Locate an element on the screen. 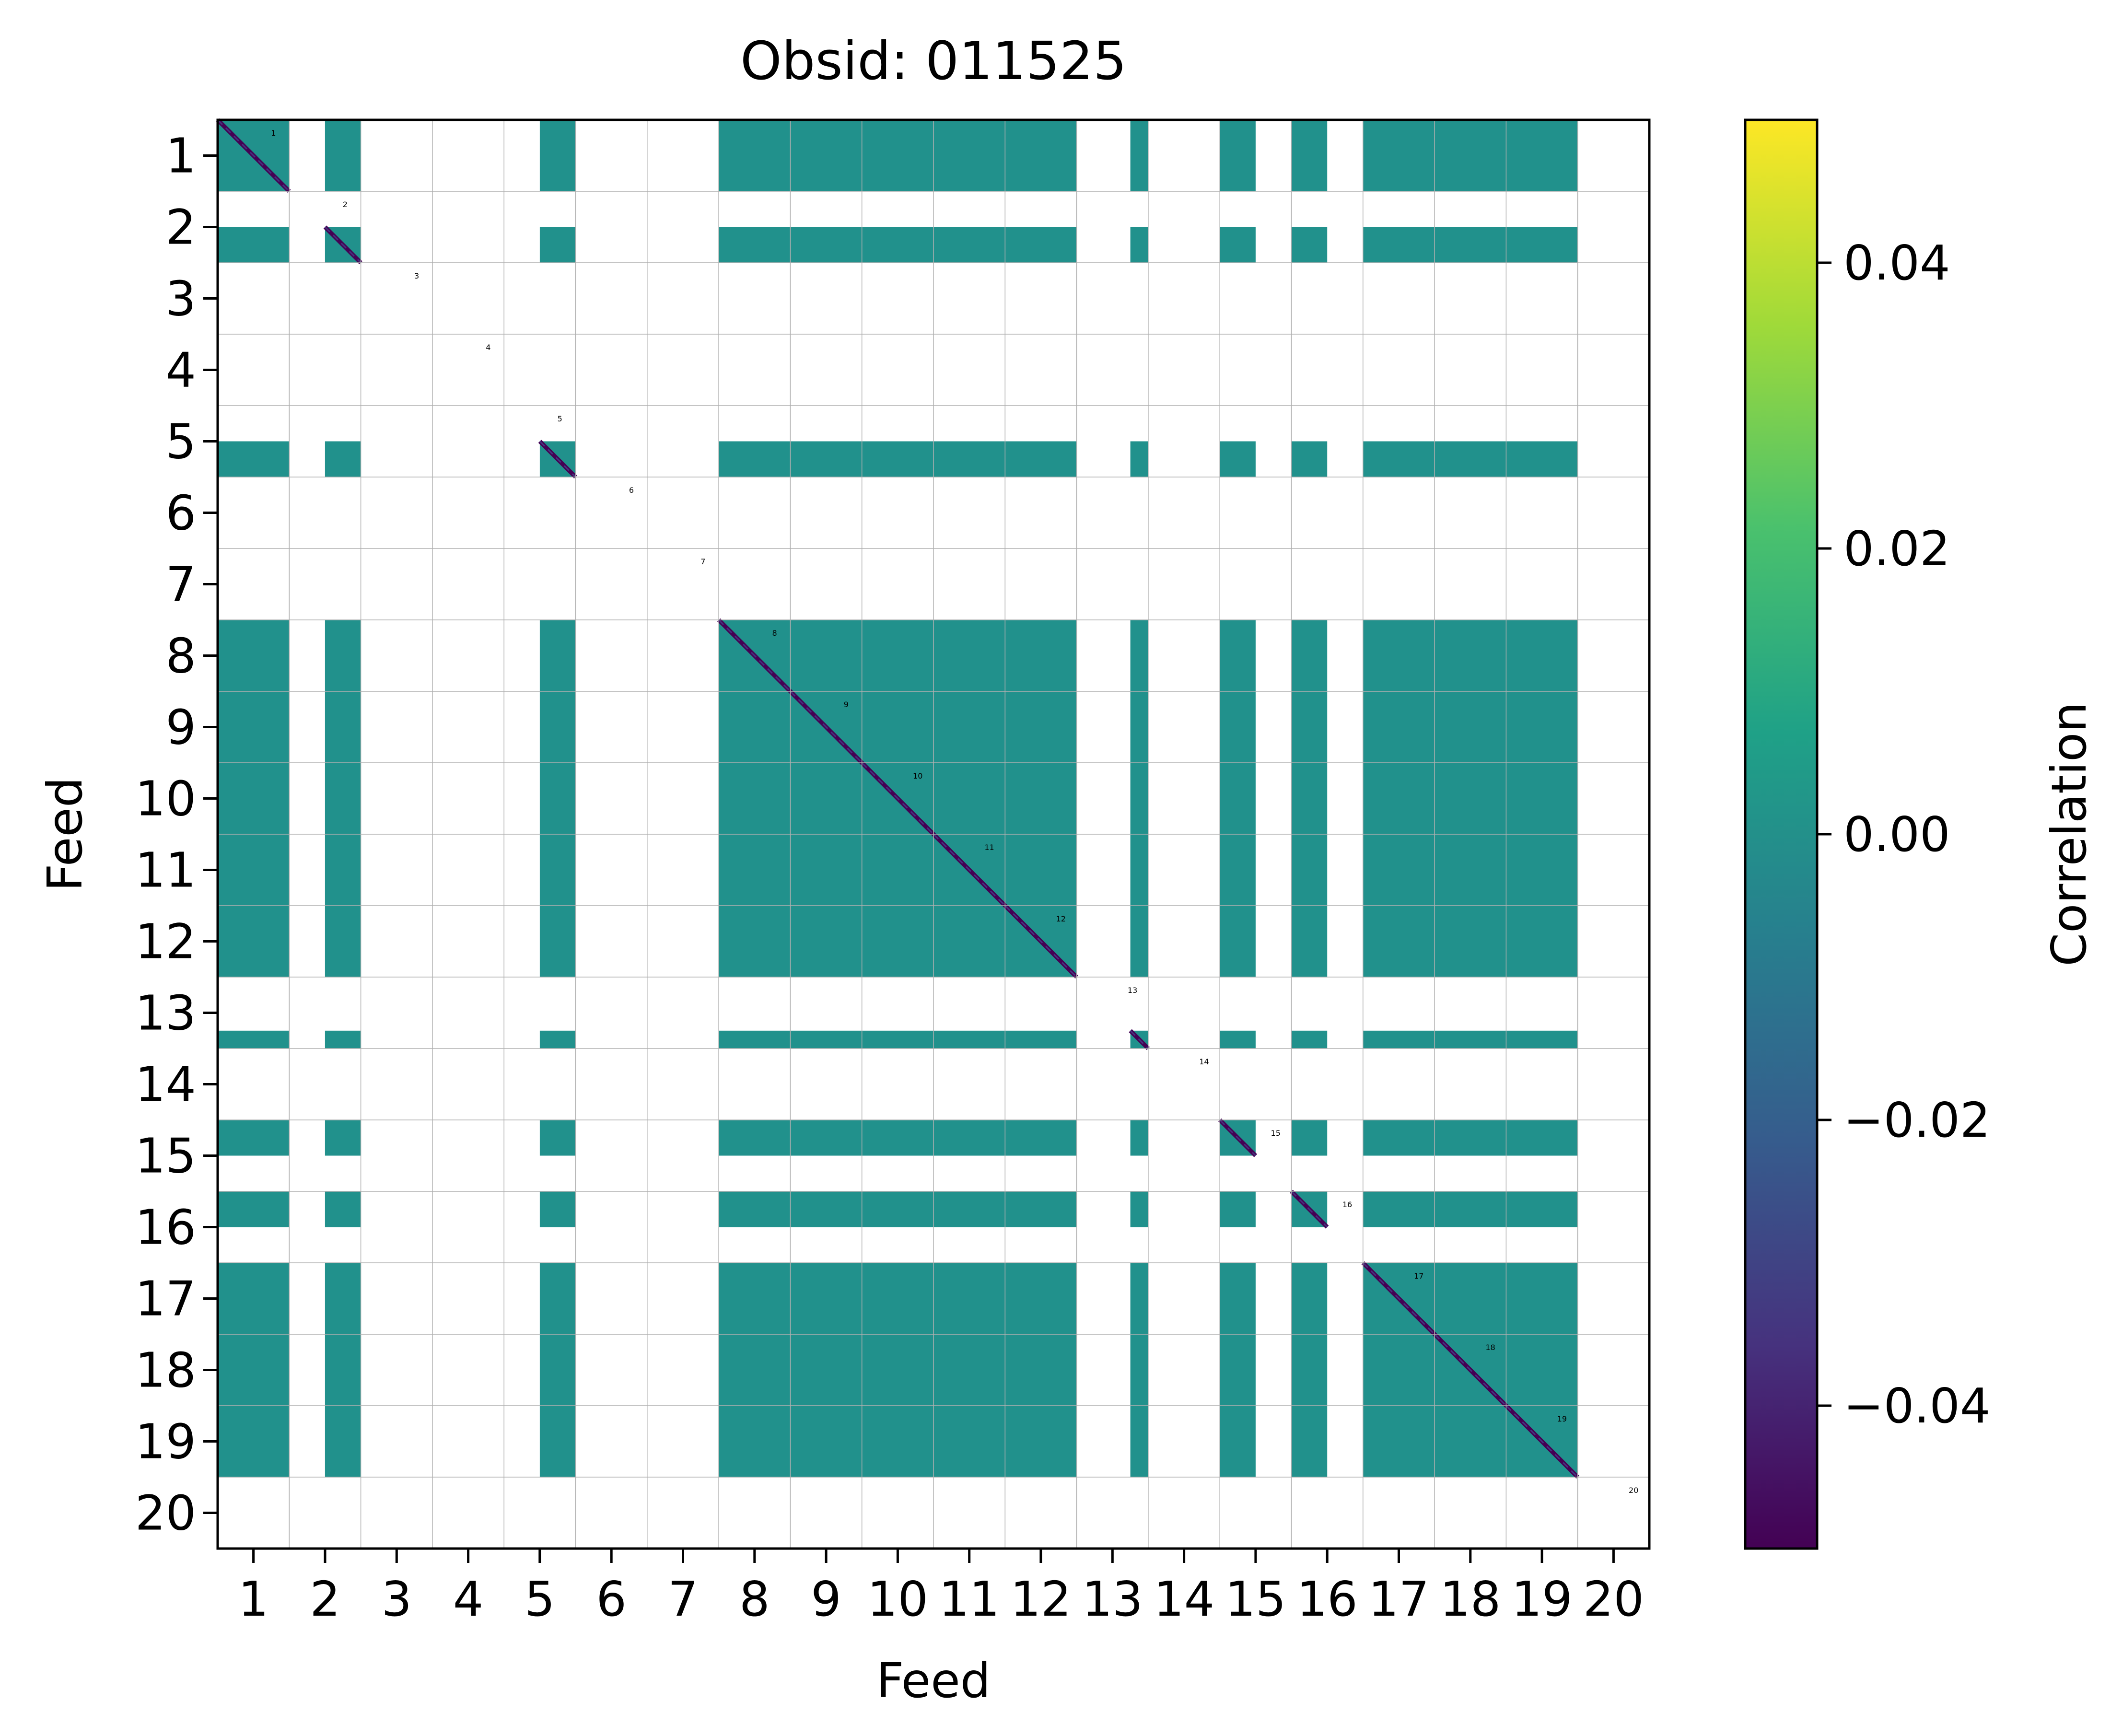 The width and height of the screenshot is (2111, 1736). colorbar-label: Correlation is located at coordinates (2069, 834).